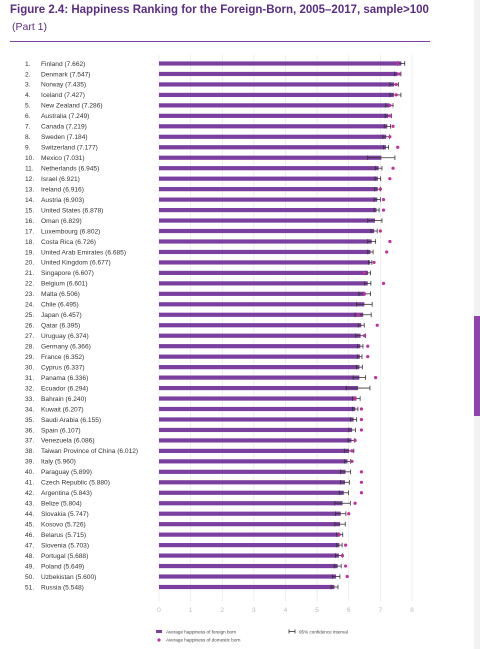 This screenshot has width=480, height=649. What do you see at coordinates (29, 524) in the screenshot?
I see `rank-label: 45.` at bounding box center [29, 524].